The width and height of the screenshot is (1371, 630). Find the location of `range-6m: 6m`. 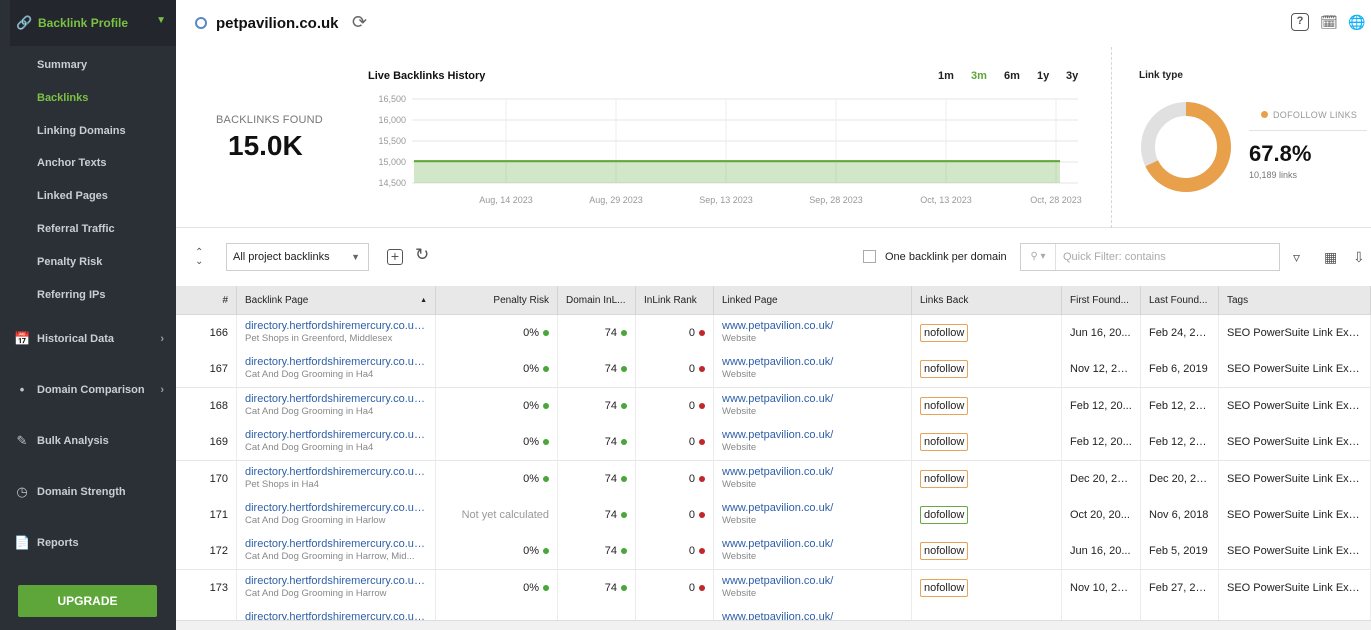

range-6m: 6m is located at coordinates (1012, 76).